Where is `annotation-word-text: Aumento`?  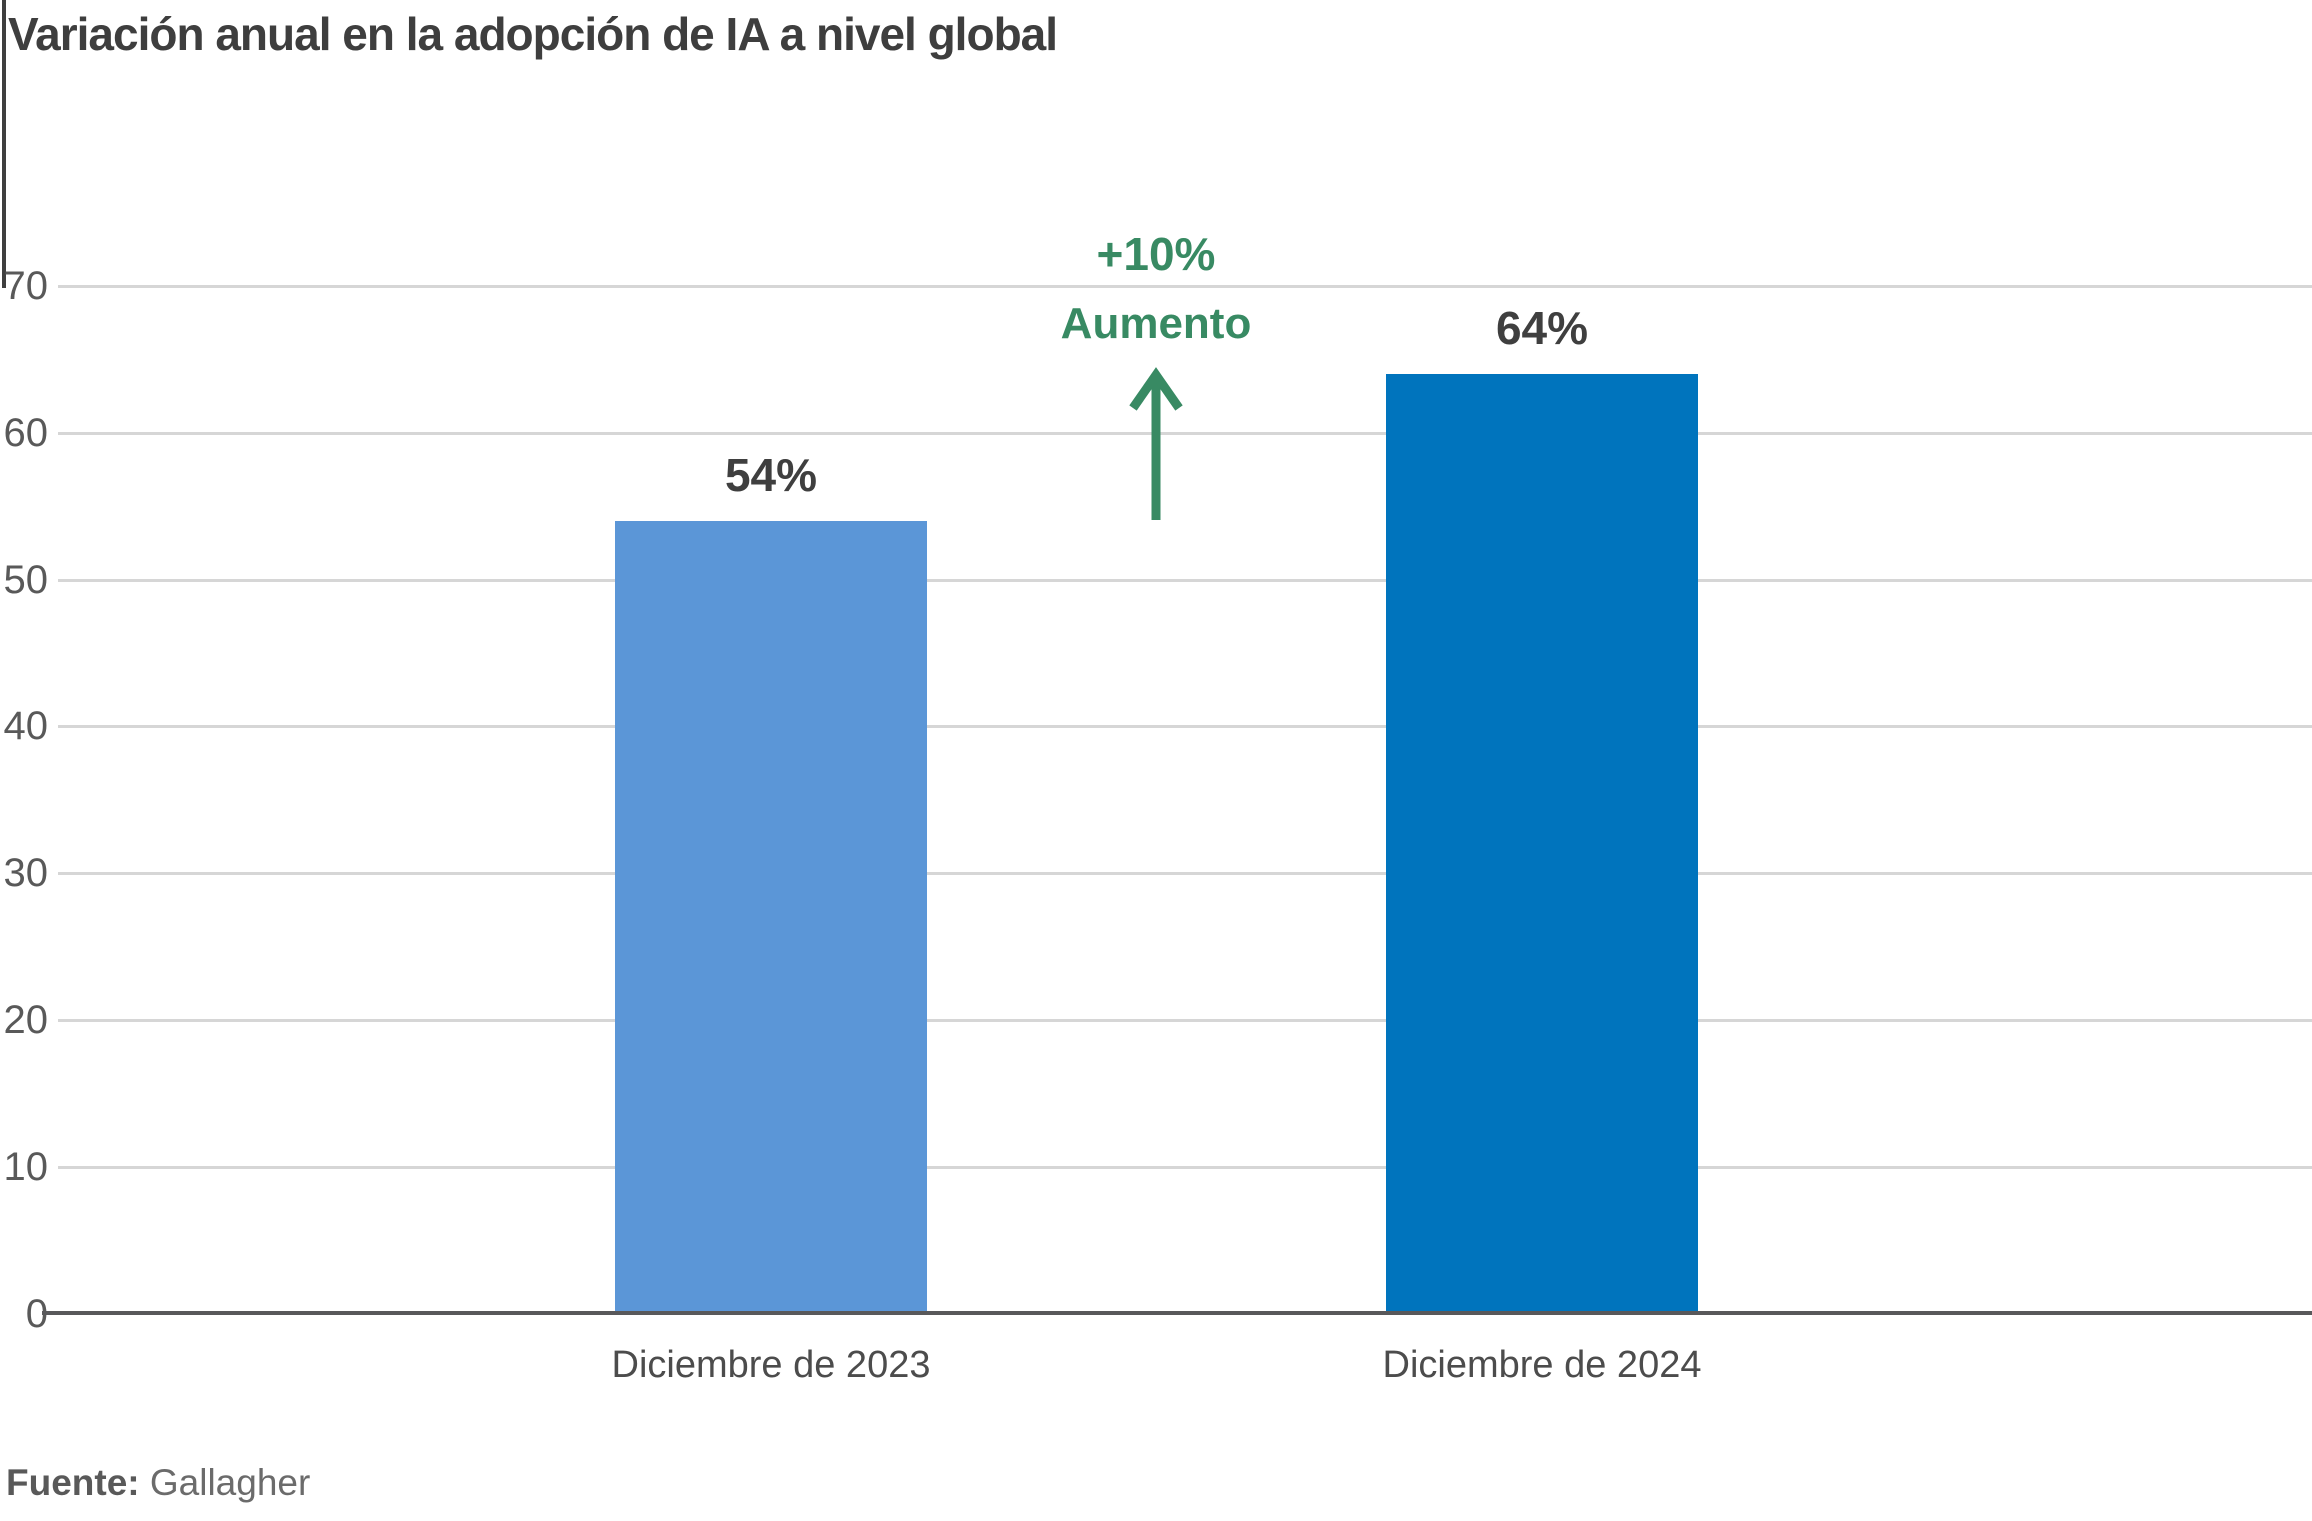 annotation-word-text: Aumento is located at coordinates (1156, 323).